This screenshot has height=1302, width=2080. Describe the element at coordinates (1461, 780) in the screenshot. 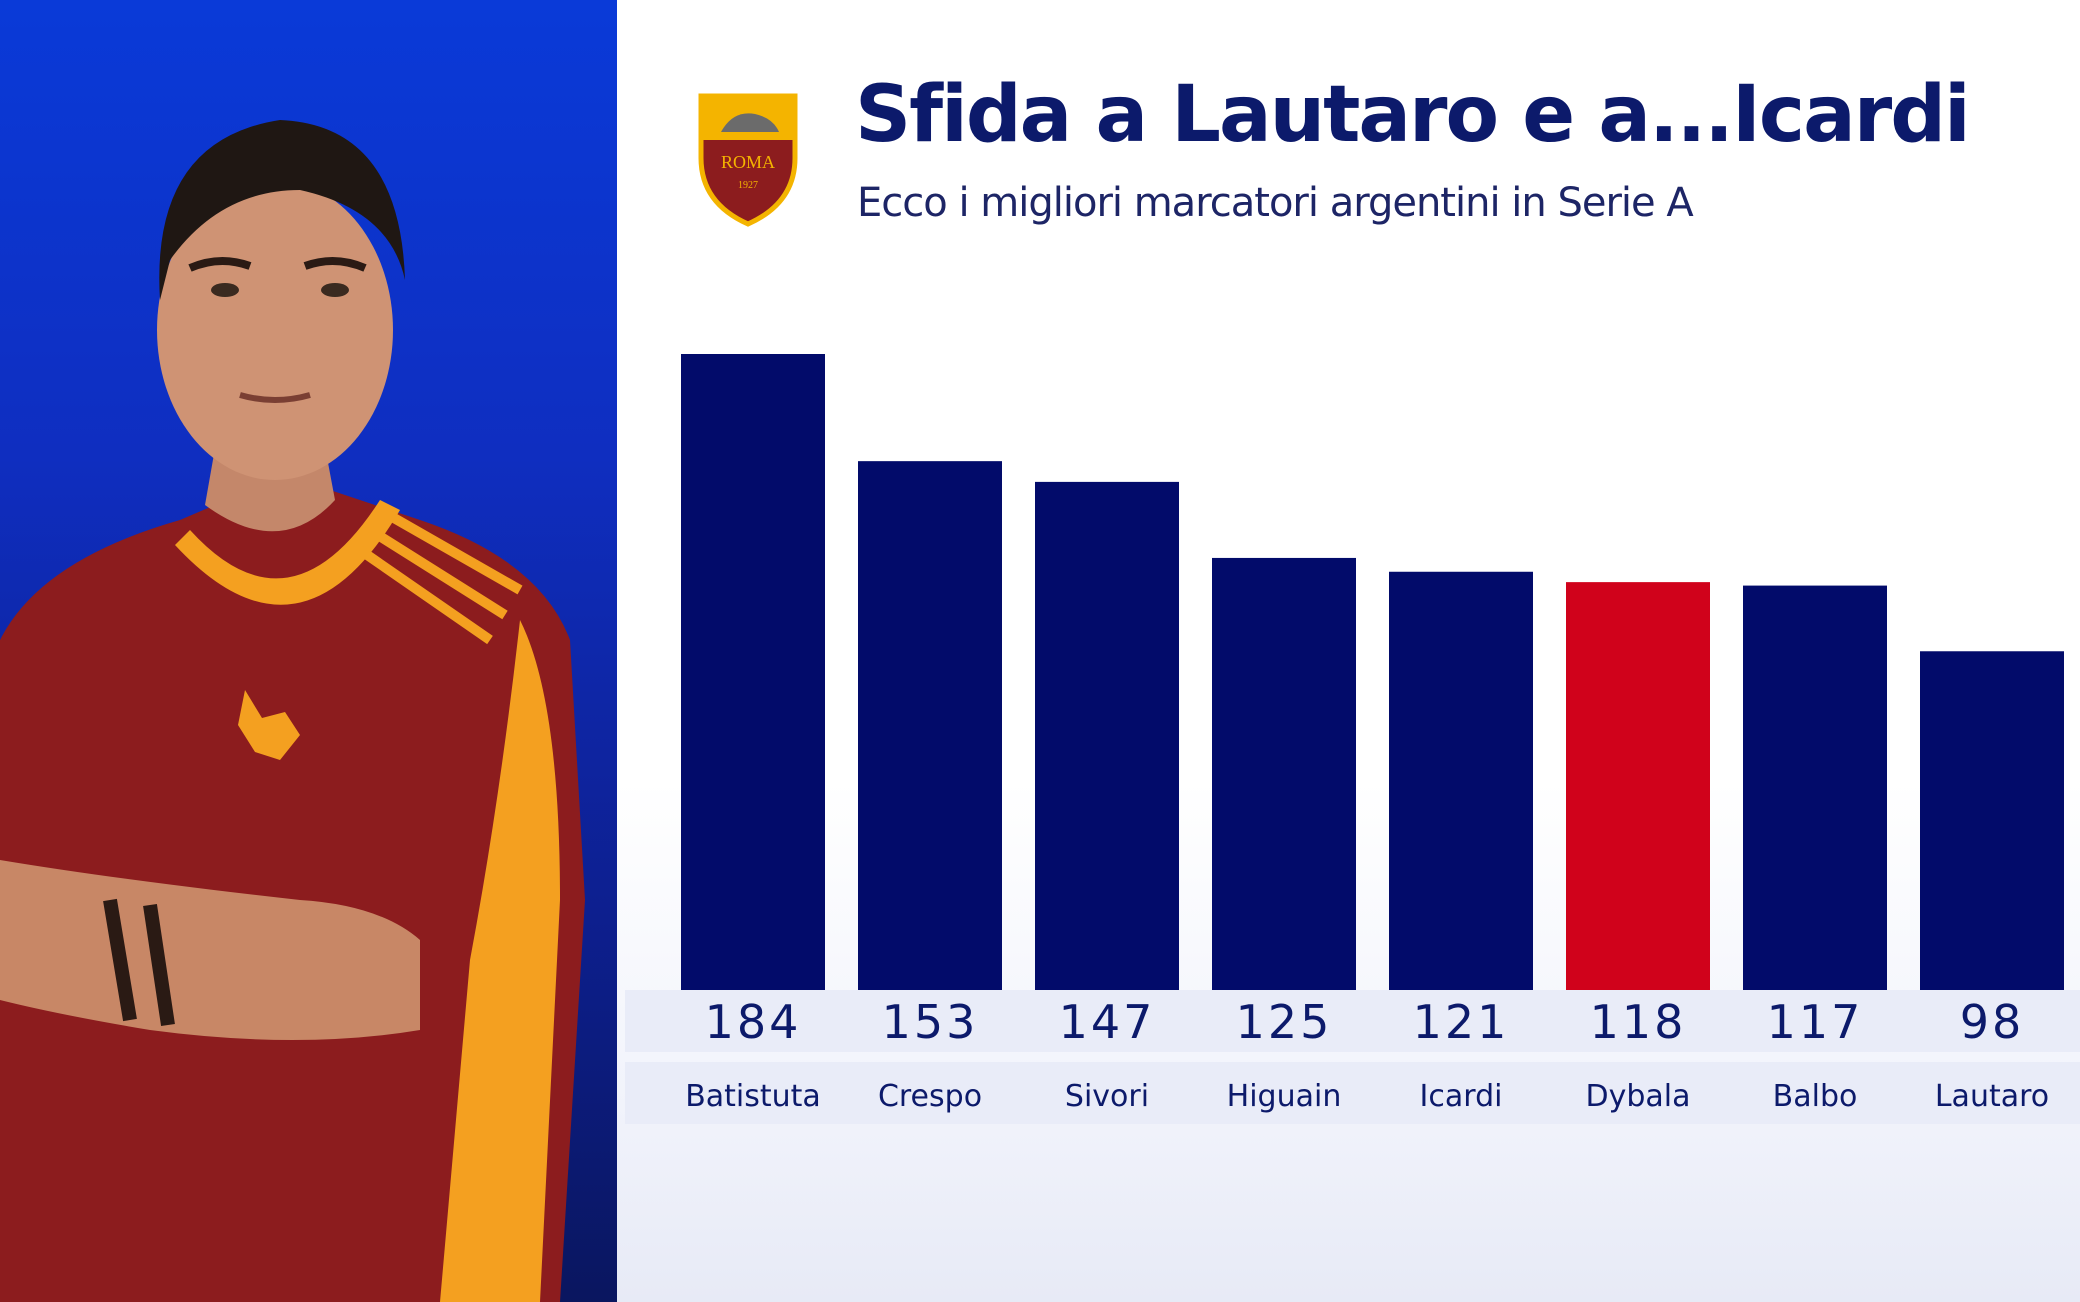

I see `bar-icardi` at that location.